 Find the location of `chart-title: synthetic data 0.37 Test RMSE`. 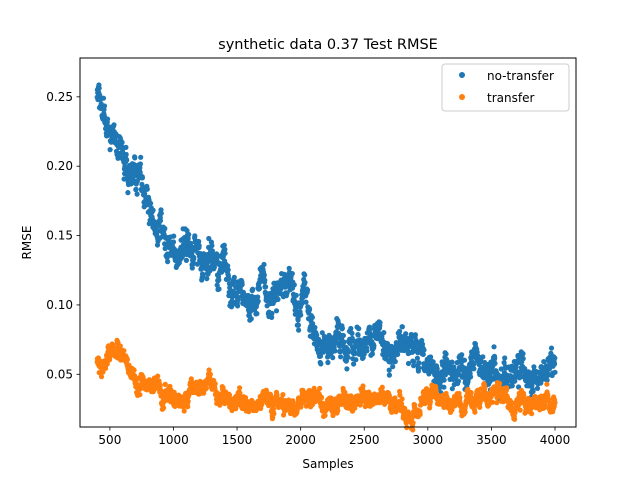

chart-title: synthetic data 0.37 Test RMSE is located at coordinates (328, 45).